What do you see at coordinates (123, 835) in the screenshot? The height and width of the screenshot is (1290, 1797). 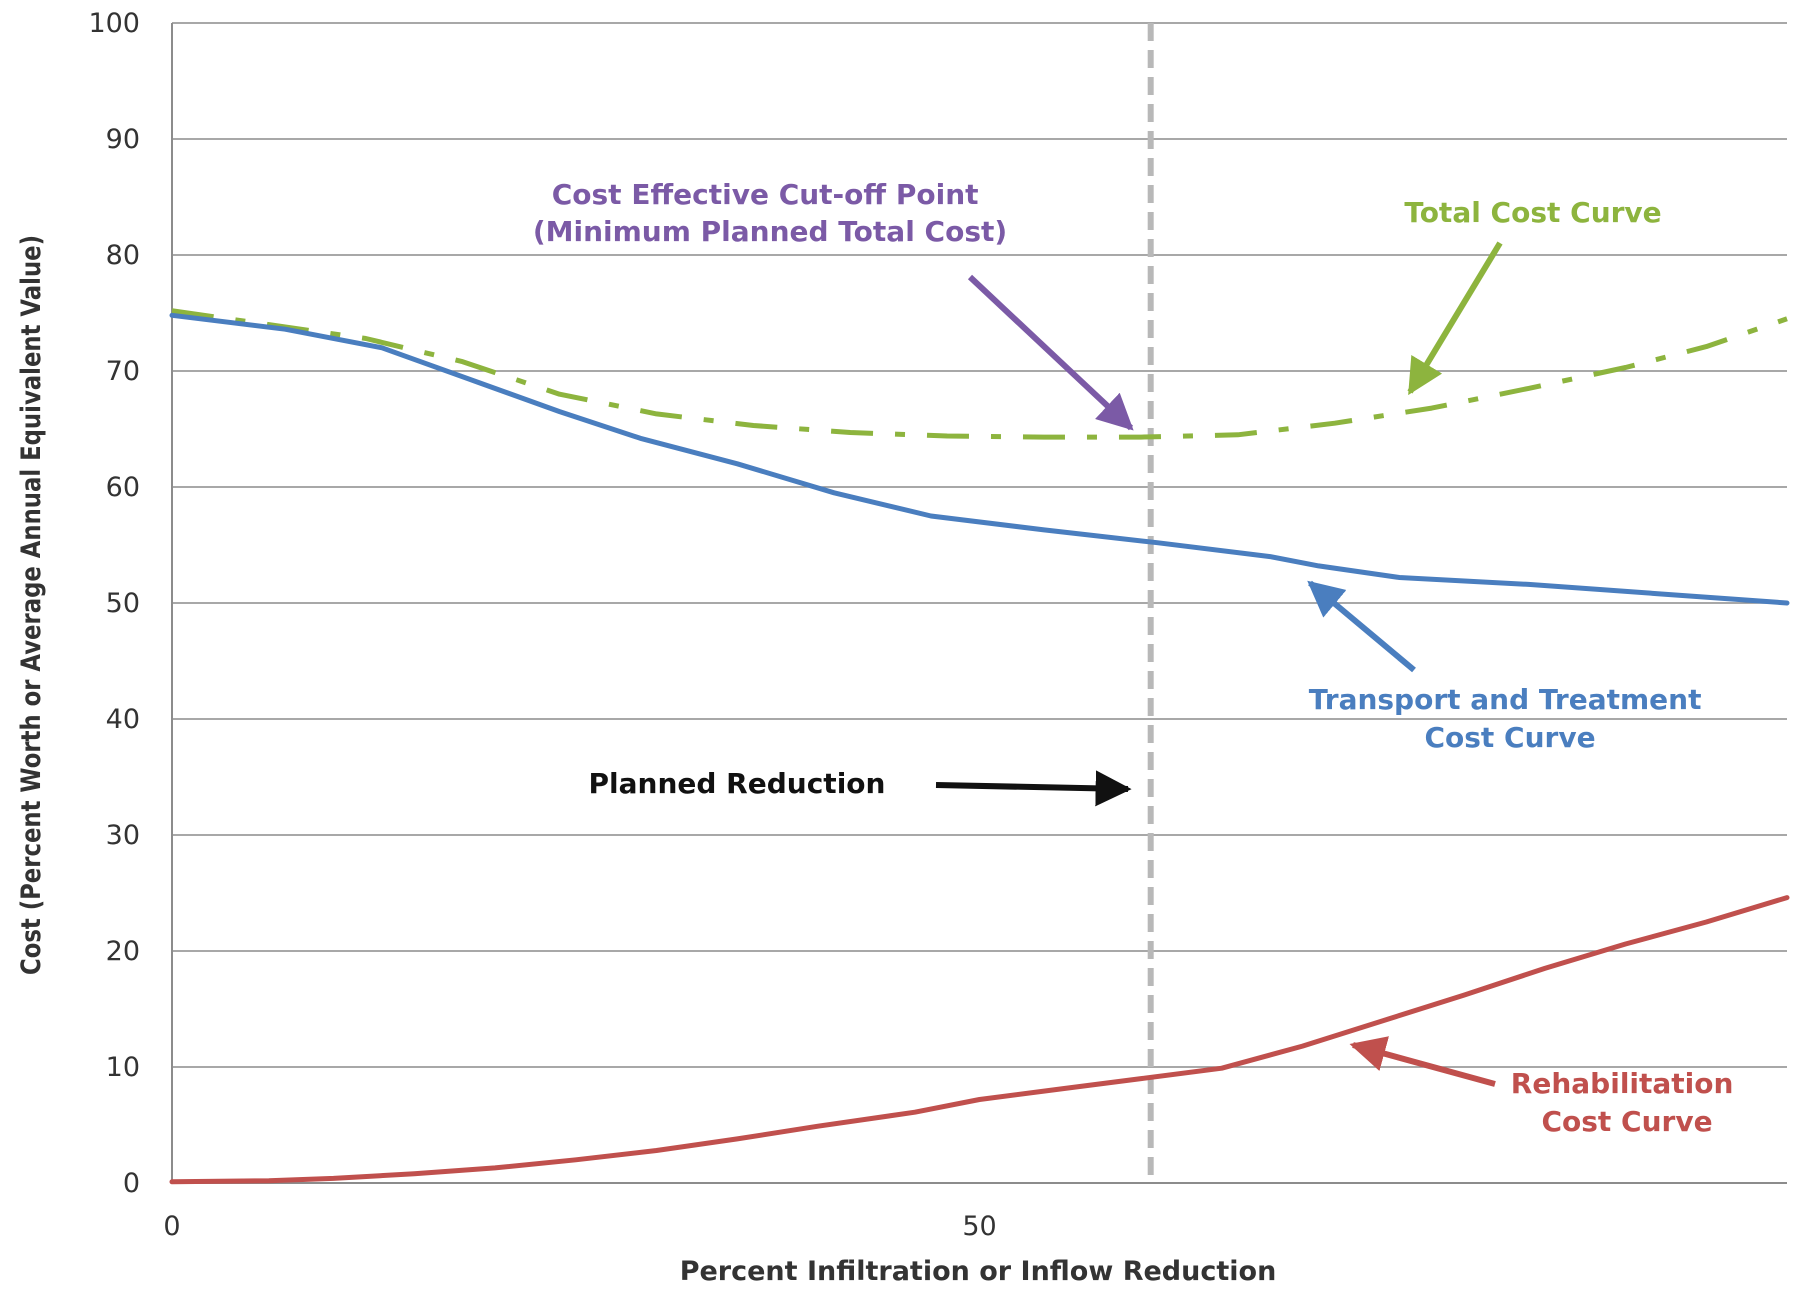 I see `y-tick-label: 30` at bounding box center [123, 835].